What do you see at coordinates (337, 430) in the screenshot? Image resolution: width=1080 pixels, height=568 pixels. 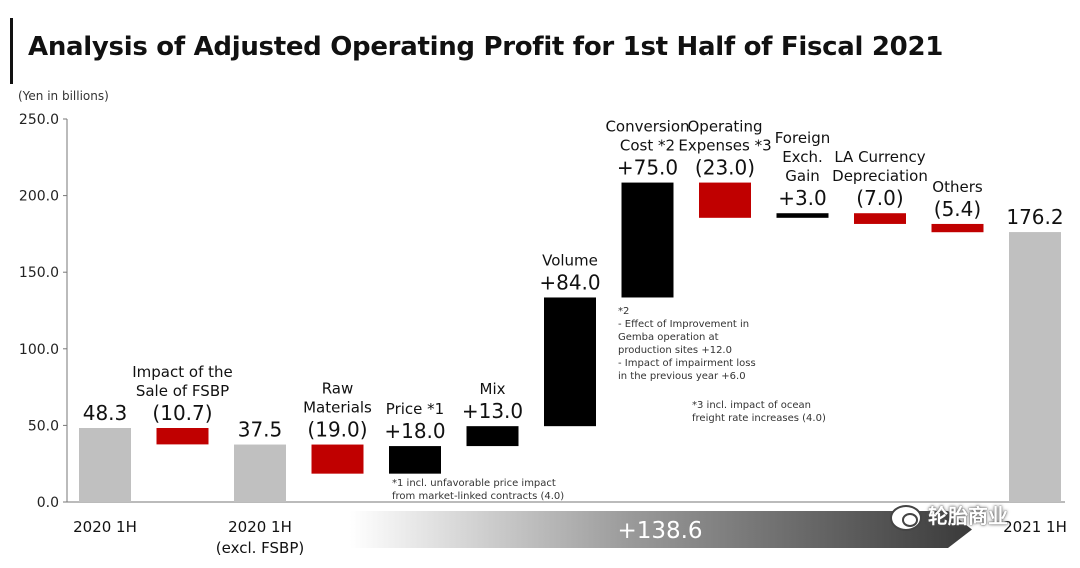 I see `bar-value-label: (19.0)` at bounding box center [337, 430].